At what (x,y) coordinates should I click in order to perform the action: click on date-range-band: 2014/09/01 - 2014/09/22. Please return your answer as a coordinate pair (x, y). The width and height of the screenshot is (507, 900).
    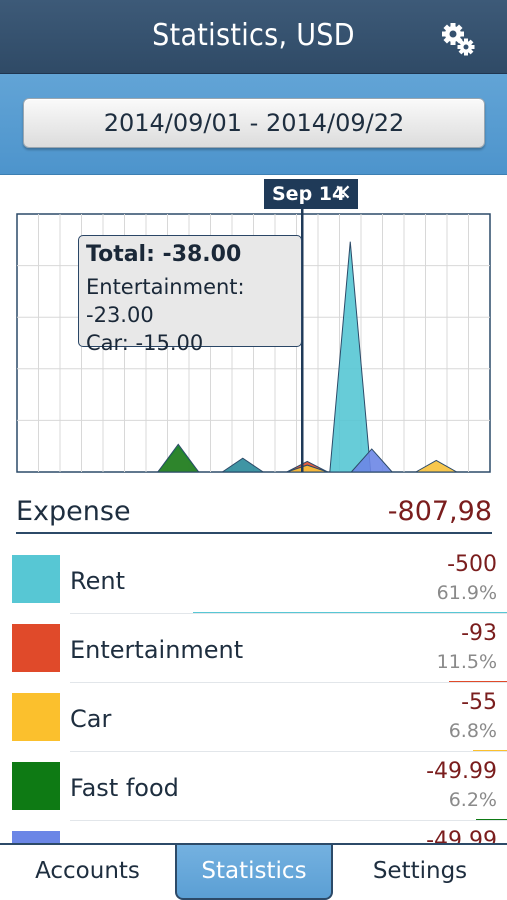
    Looking at the image, I should click on (253, 124).